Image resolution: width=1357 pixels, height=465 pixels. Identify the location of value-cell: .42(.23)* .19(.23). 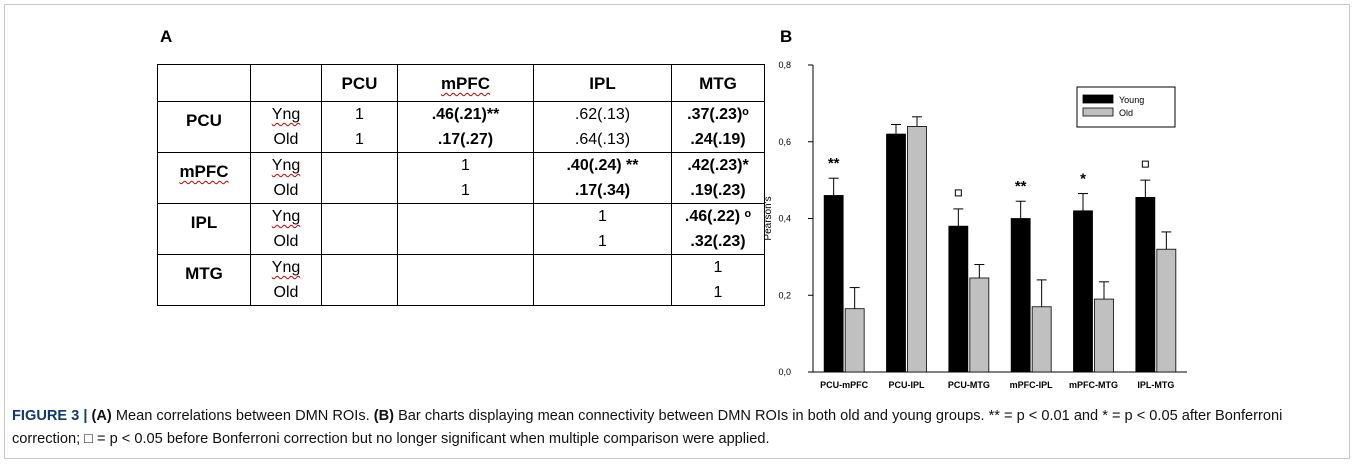
(718, 178).